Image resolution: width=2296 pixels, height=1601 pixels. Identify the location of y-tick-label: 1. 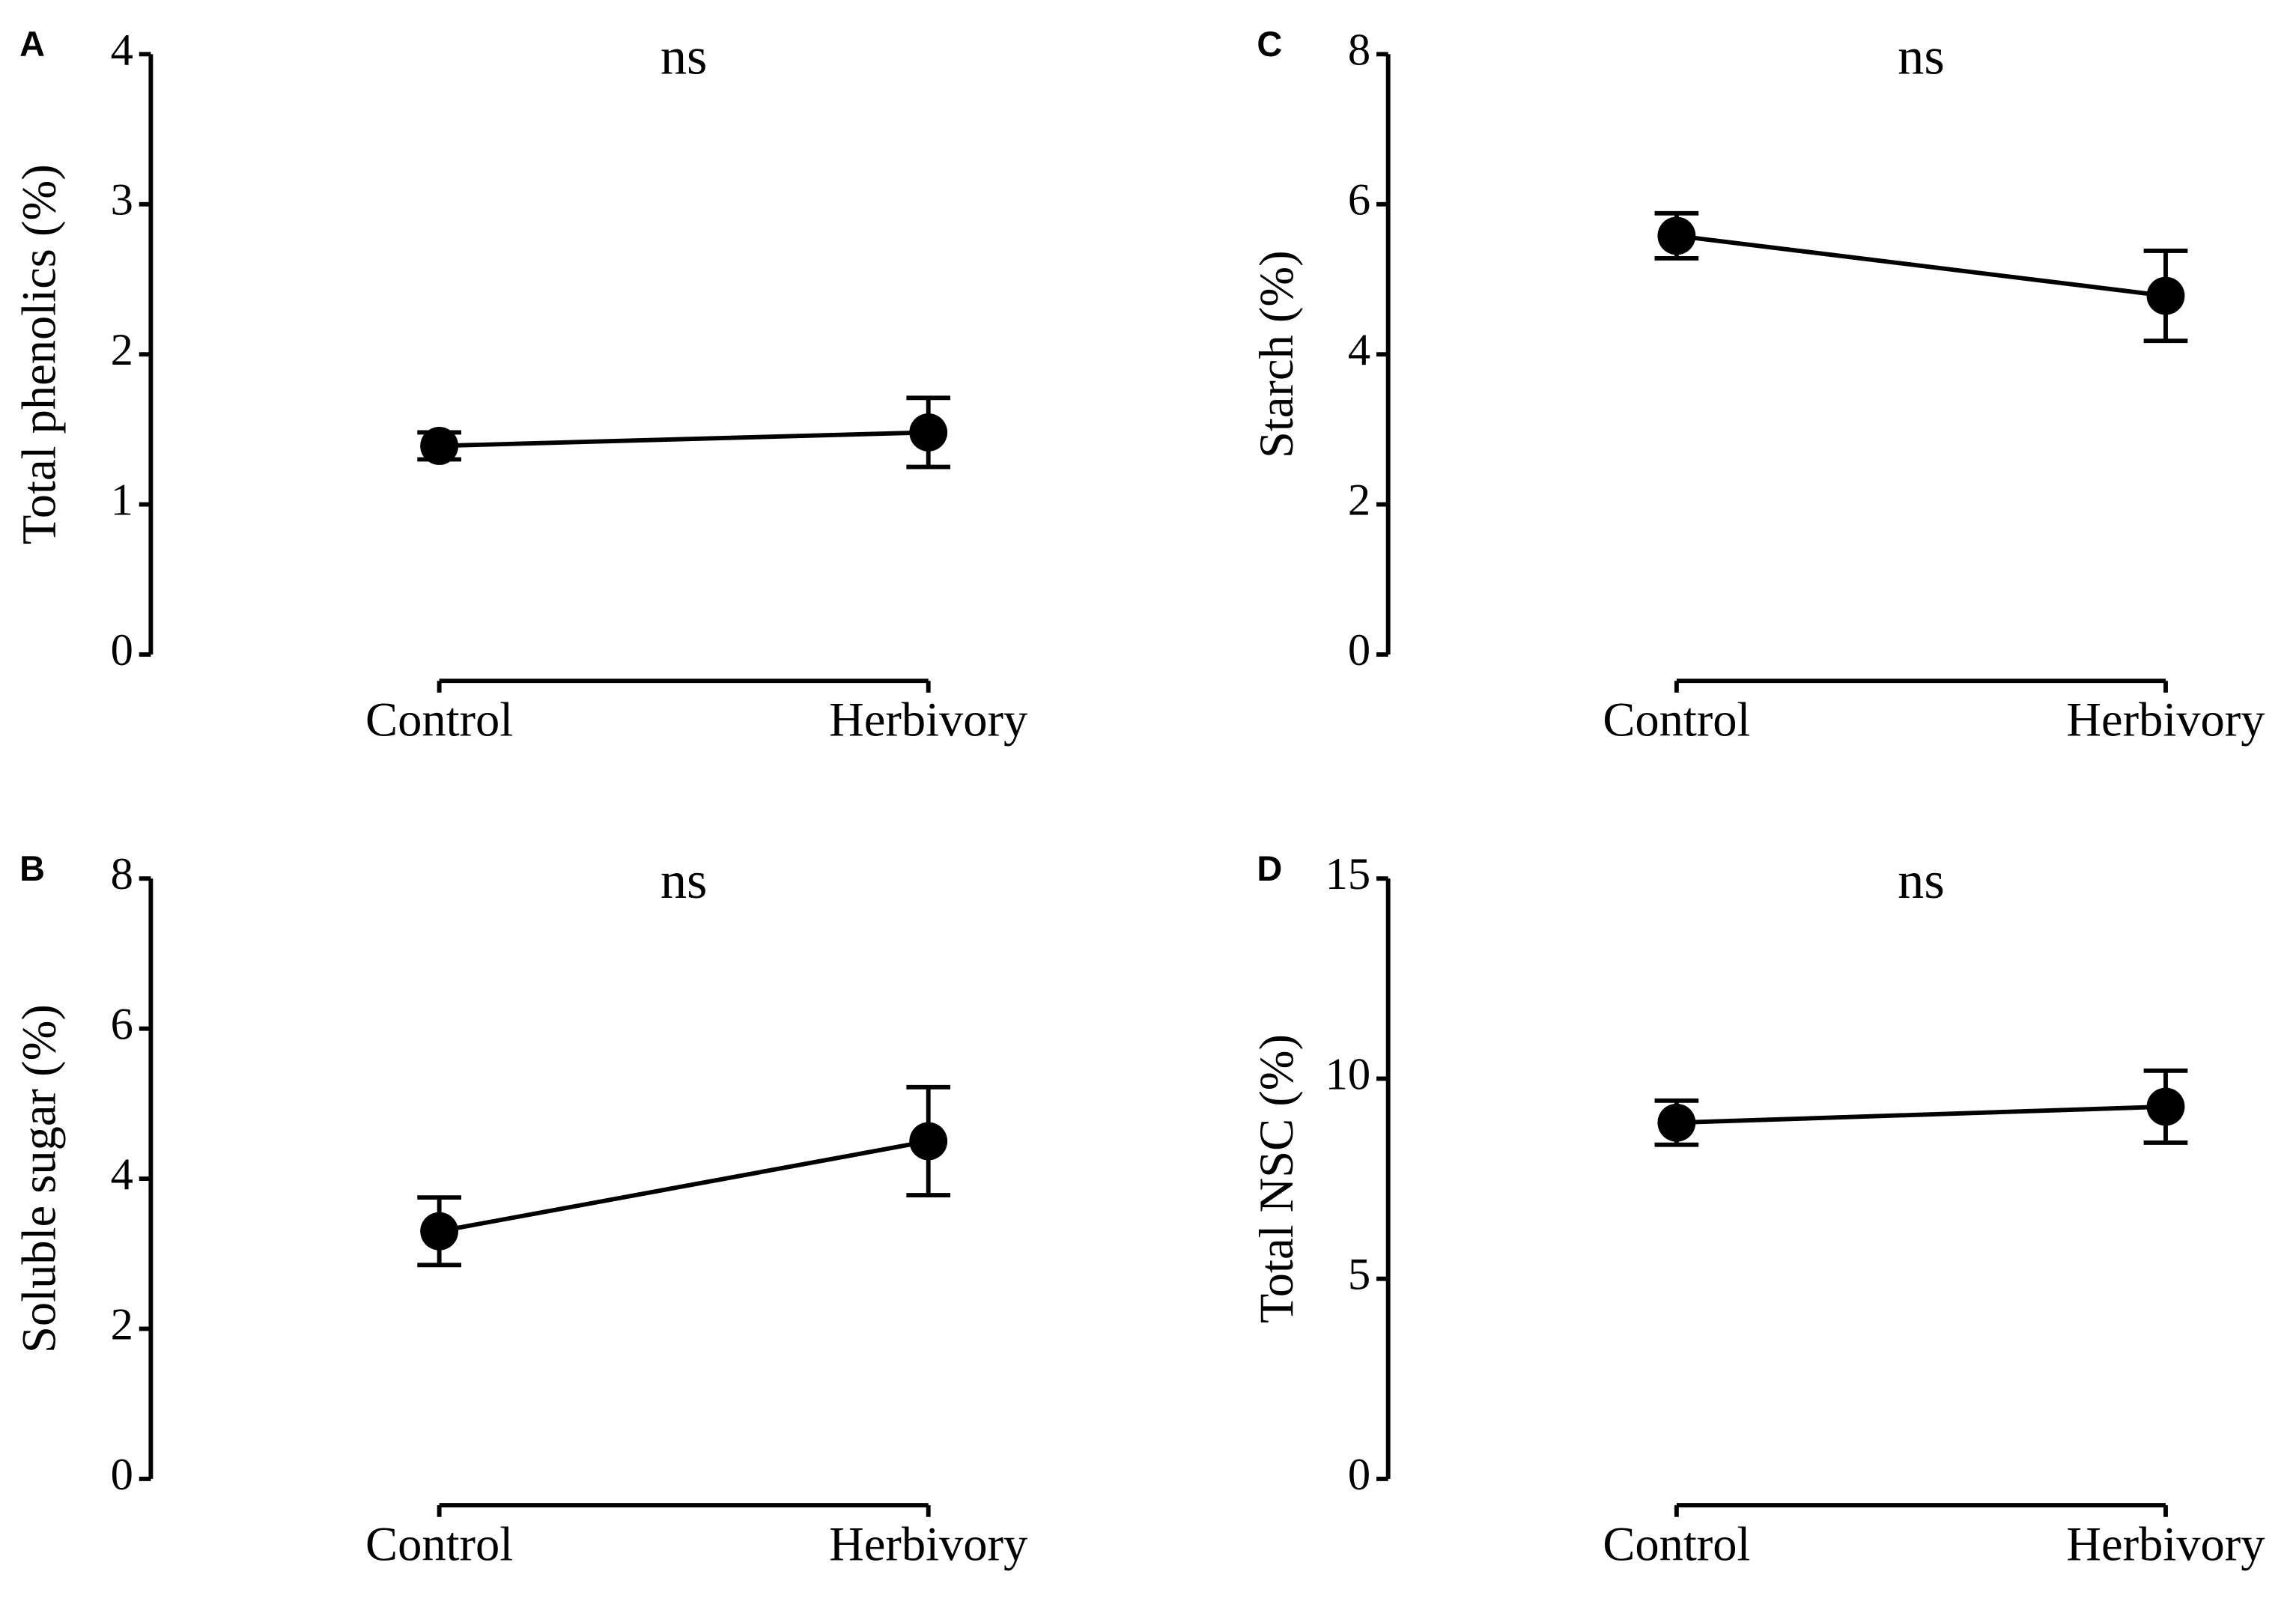
(122, 501).